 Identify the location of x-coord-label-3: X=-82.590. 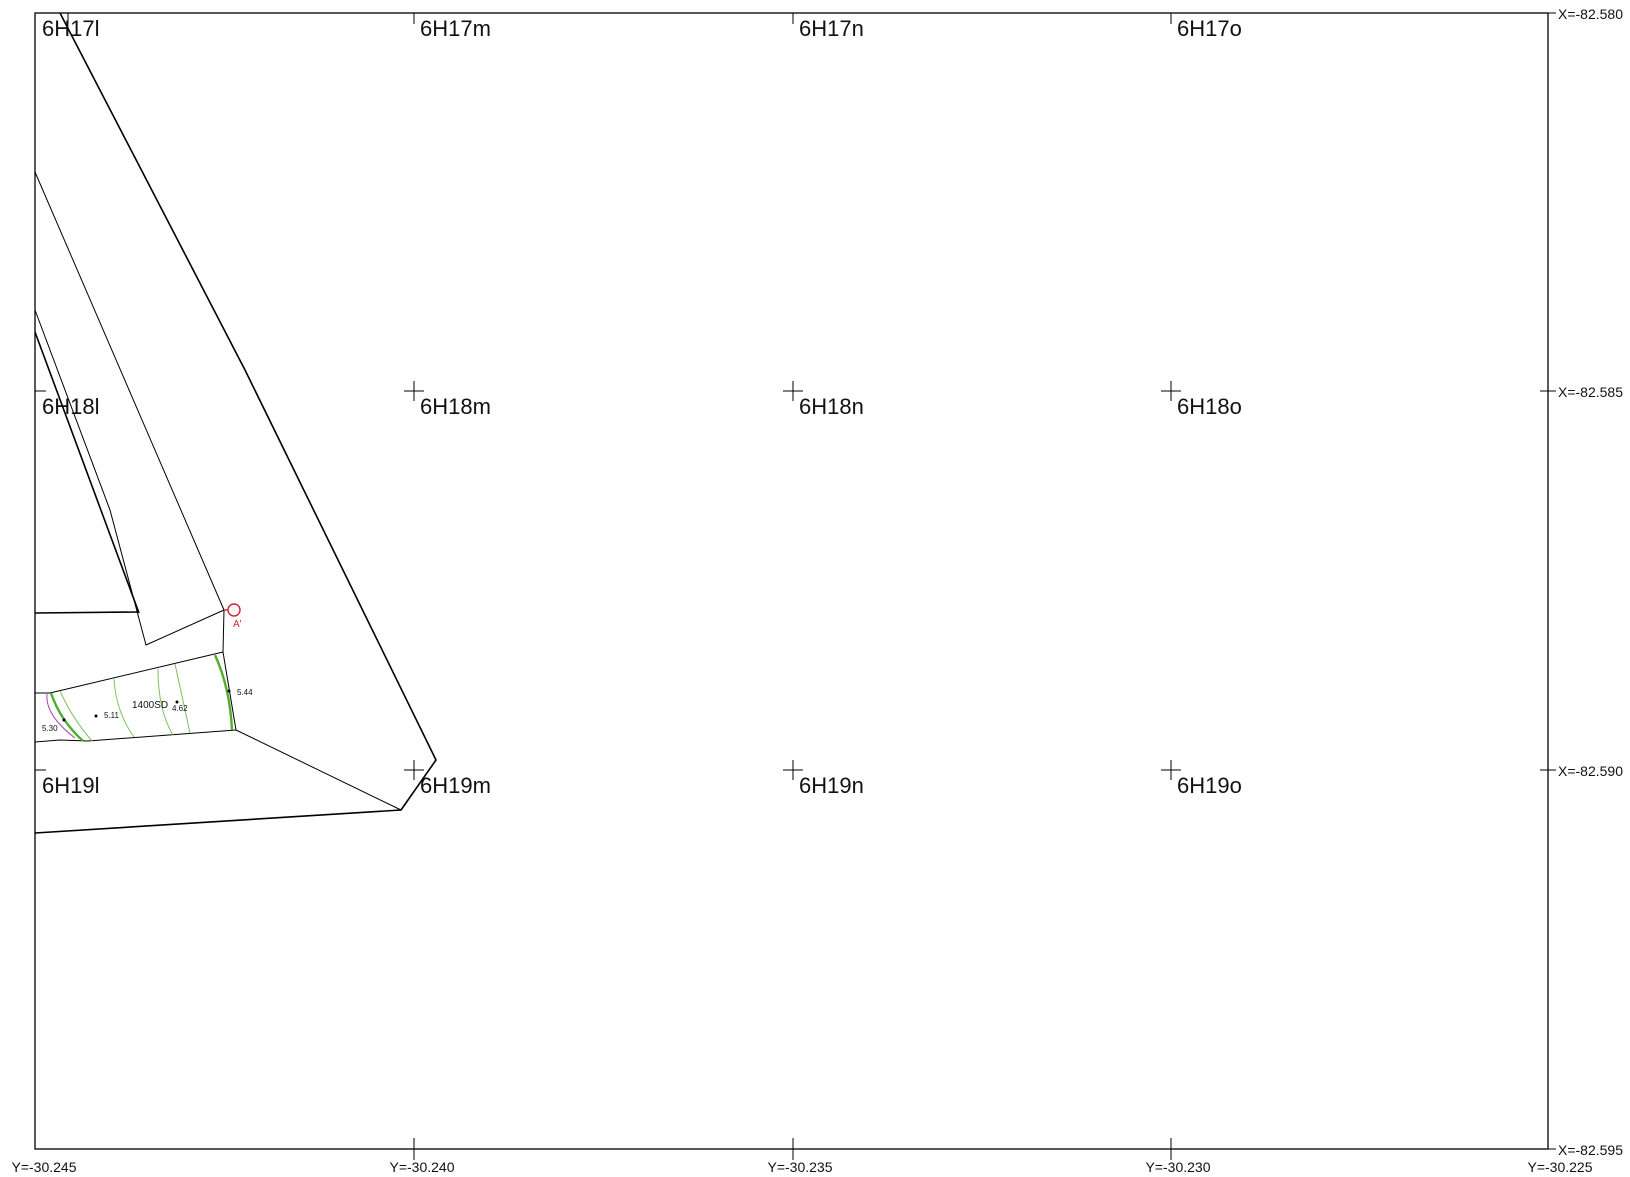
(1590, 771).